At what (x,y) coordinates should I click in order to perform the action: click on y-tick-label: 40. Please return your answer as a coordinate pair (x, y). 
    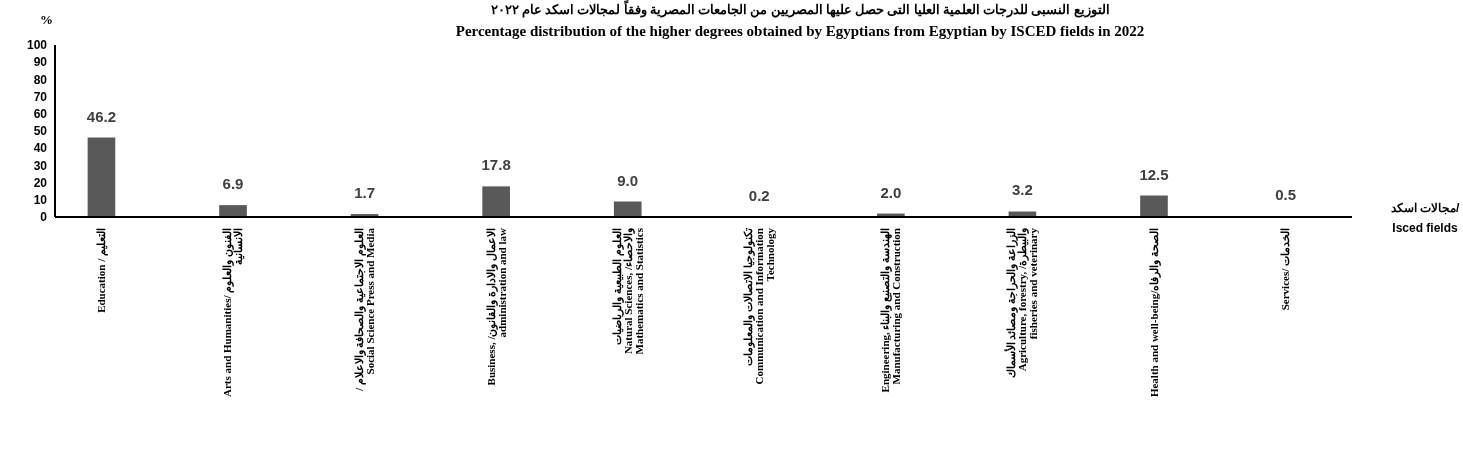
    Looking at the image, I should click on (40, 148).